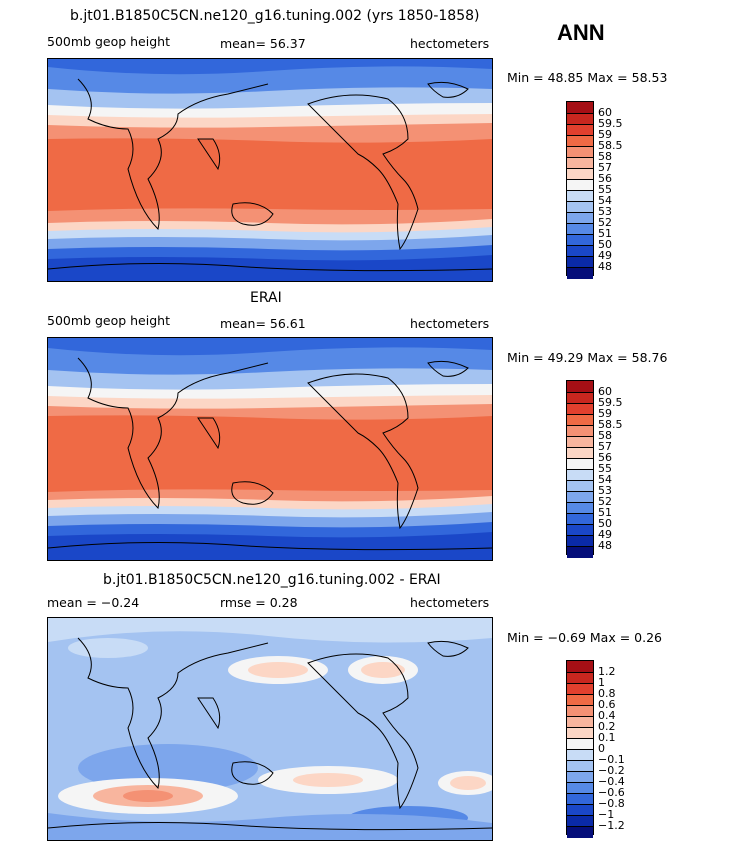 The height and width of the screenshot is (845, 733). I want to click on panel-2-colorbar-tick: 59, so click(605, 413).